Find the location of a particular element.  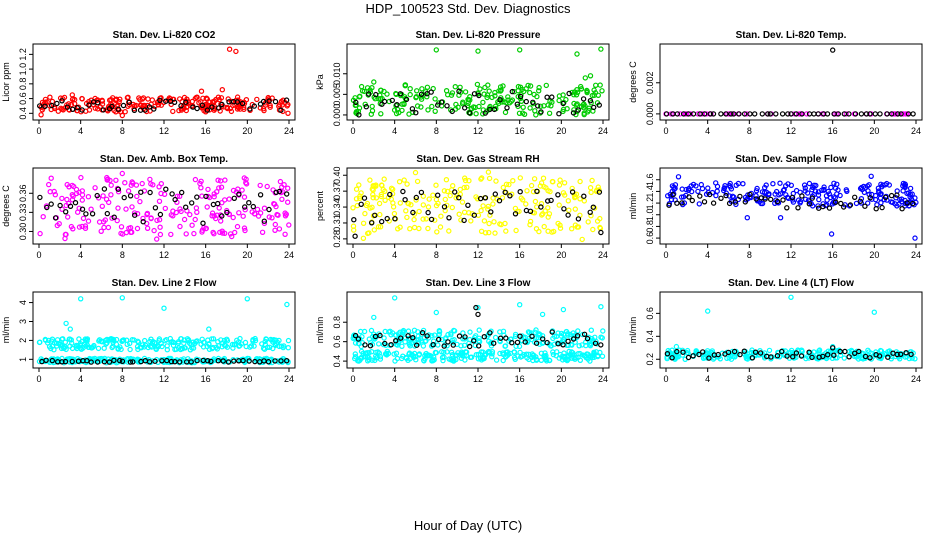

plot-title: Stan. Dev. Amb. Box Temp. is located at coordinates (164, 159).